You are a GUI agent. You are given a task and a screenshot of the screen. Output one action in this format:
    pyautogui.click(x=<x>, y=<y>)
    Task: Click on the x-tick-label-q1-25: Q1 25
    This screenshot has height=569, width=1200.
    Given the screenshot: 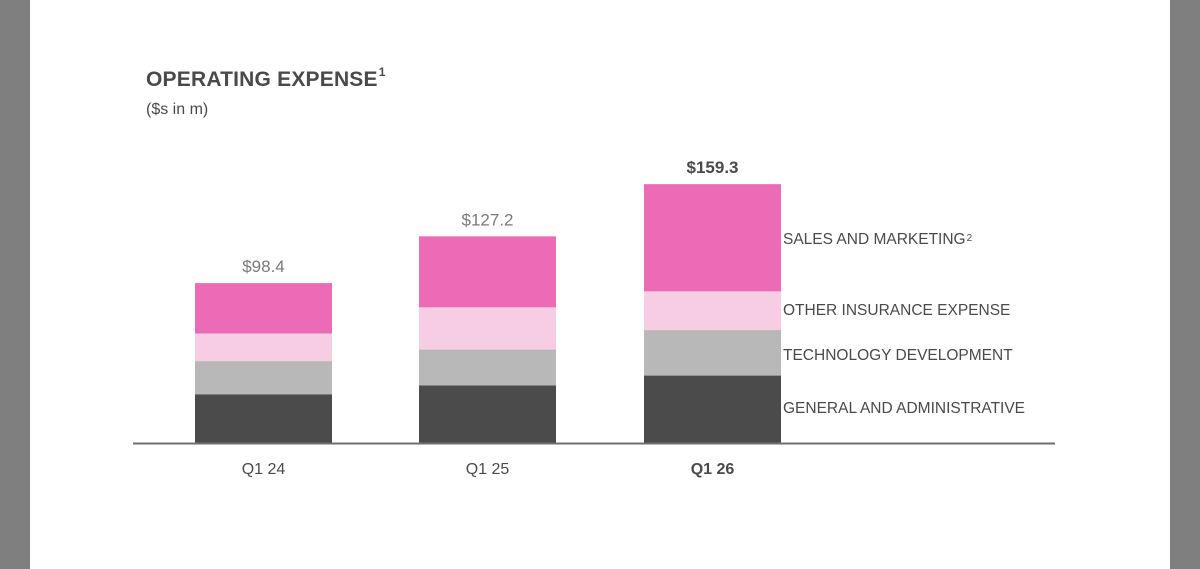 What is the action you would take?
    pyautogui.click(x=488, y=469)
    